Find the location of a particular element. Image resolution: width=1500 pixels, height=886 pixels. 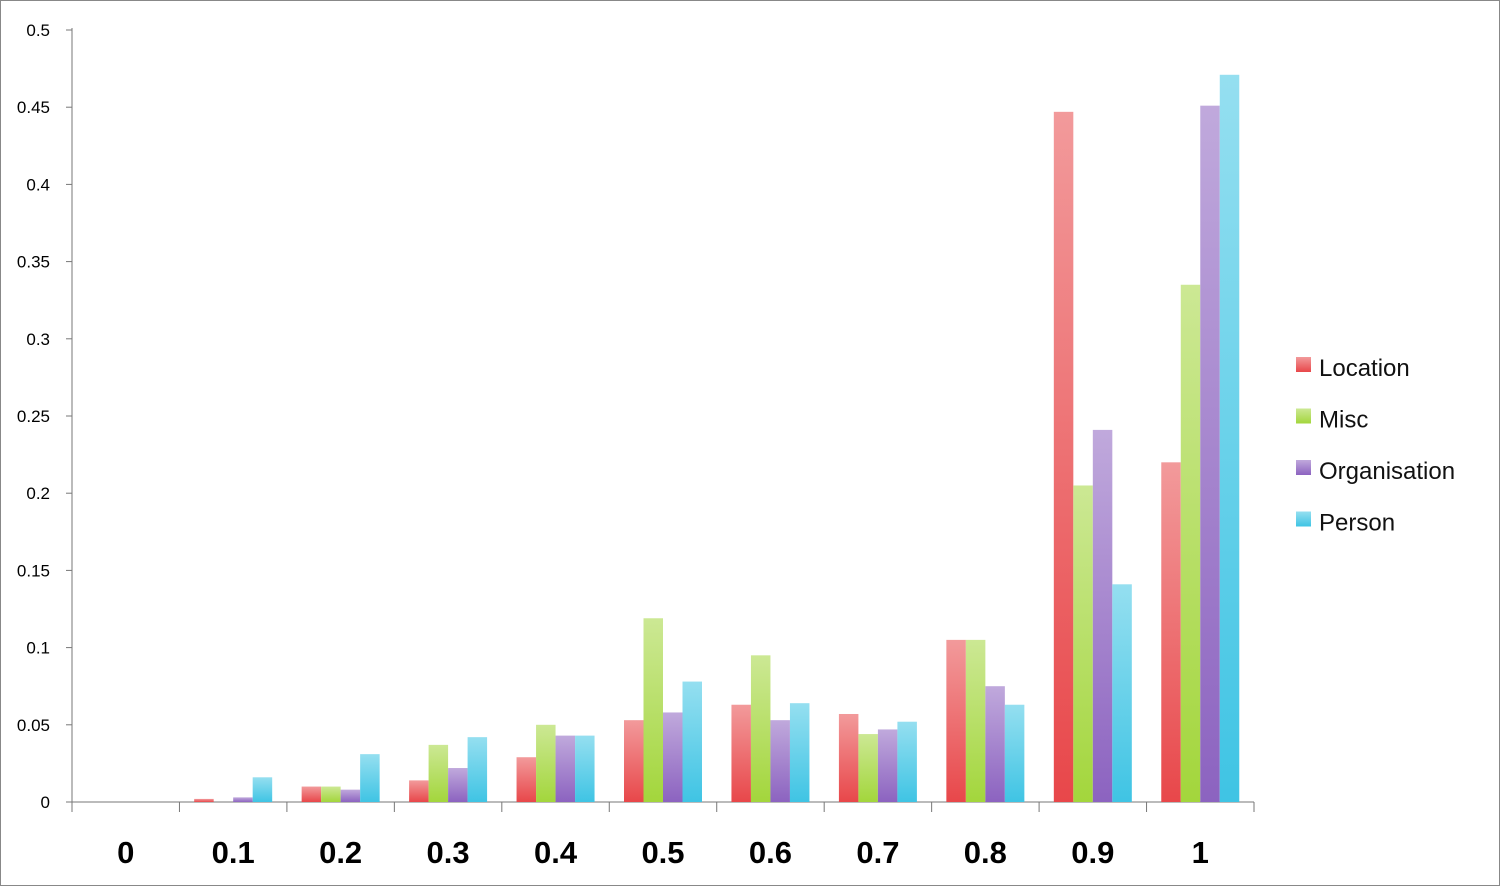

bar-person-0.4 is located at coordinates (585, 768).